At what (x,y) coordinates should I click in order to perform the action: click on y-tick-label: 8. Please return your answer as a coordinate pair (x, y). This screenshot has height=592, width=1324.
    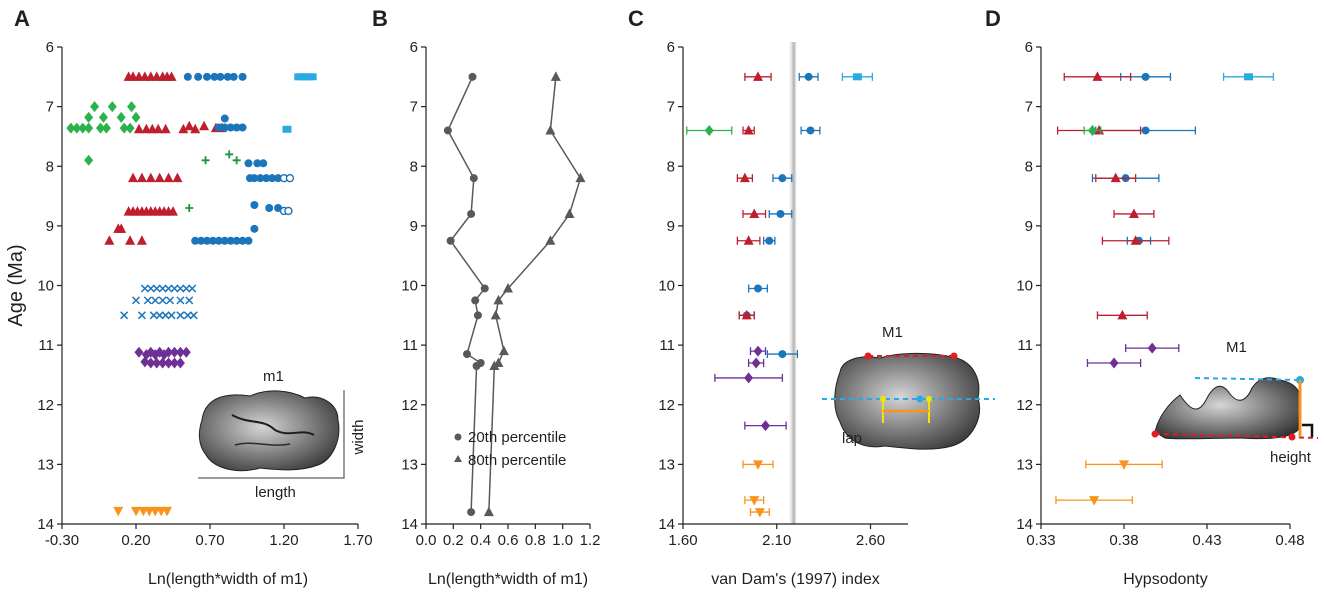
    Looking at the image, I should click on (50, 166).